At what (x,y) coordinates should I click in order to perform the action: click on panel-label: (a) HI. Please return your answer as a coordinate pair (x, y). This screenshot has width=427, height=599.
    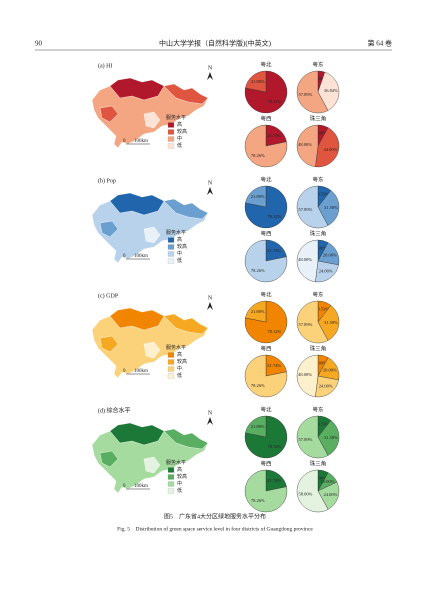
    Looking at the image, I should click on (105, 65).